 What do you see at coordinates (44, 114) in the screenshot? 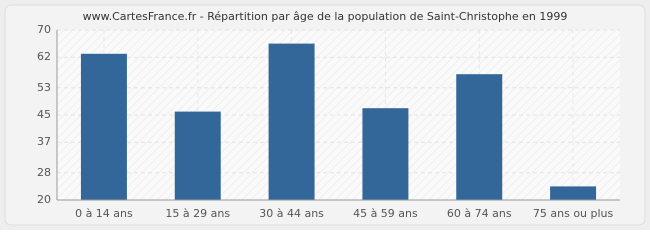
I see `y-tick-label: 45` at bounding box center [44, 114].